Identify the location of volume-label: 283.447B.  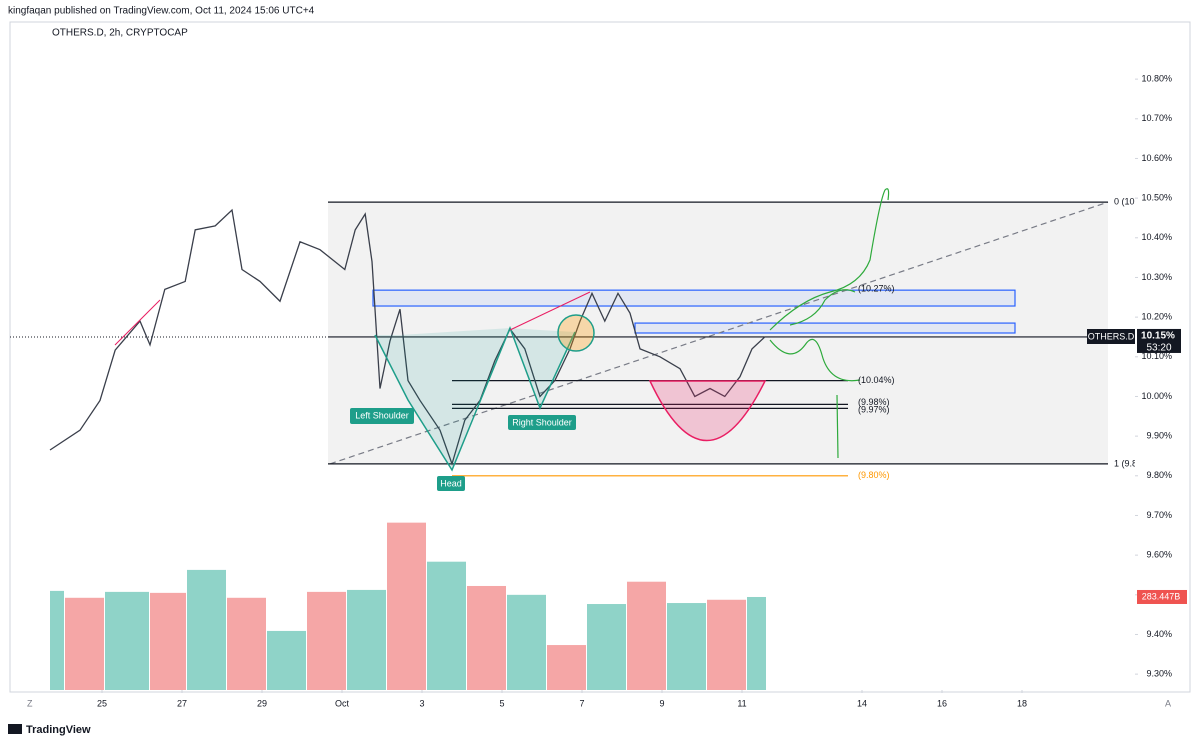
(1161, 596).